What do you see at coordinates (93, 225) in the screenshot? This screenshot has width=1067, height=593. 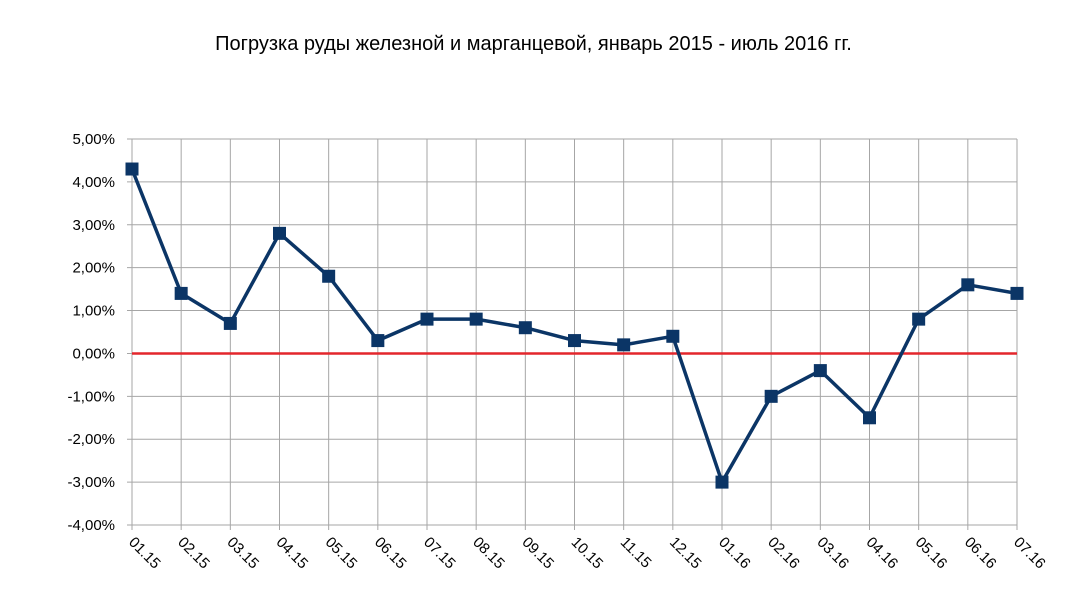 I see `y-tick-label: 3,00%` at bounding box center [93, 225].